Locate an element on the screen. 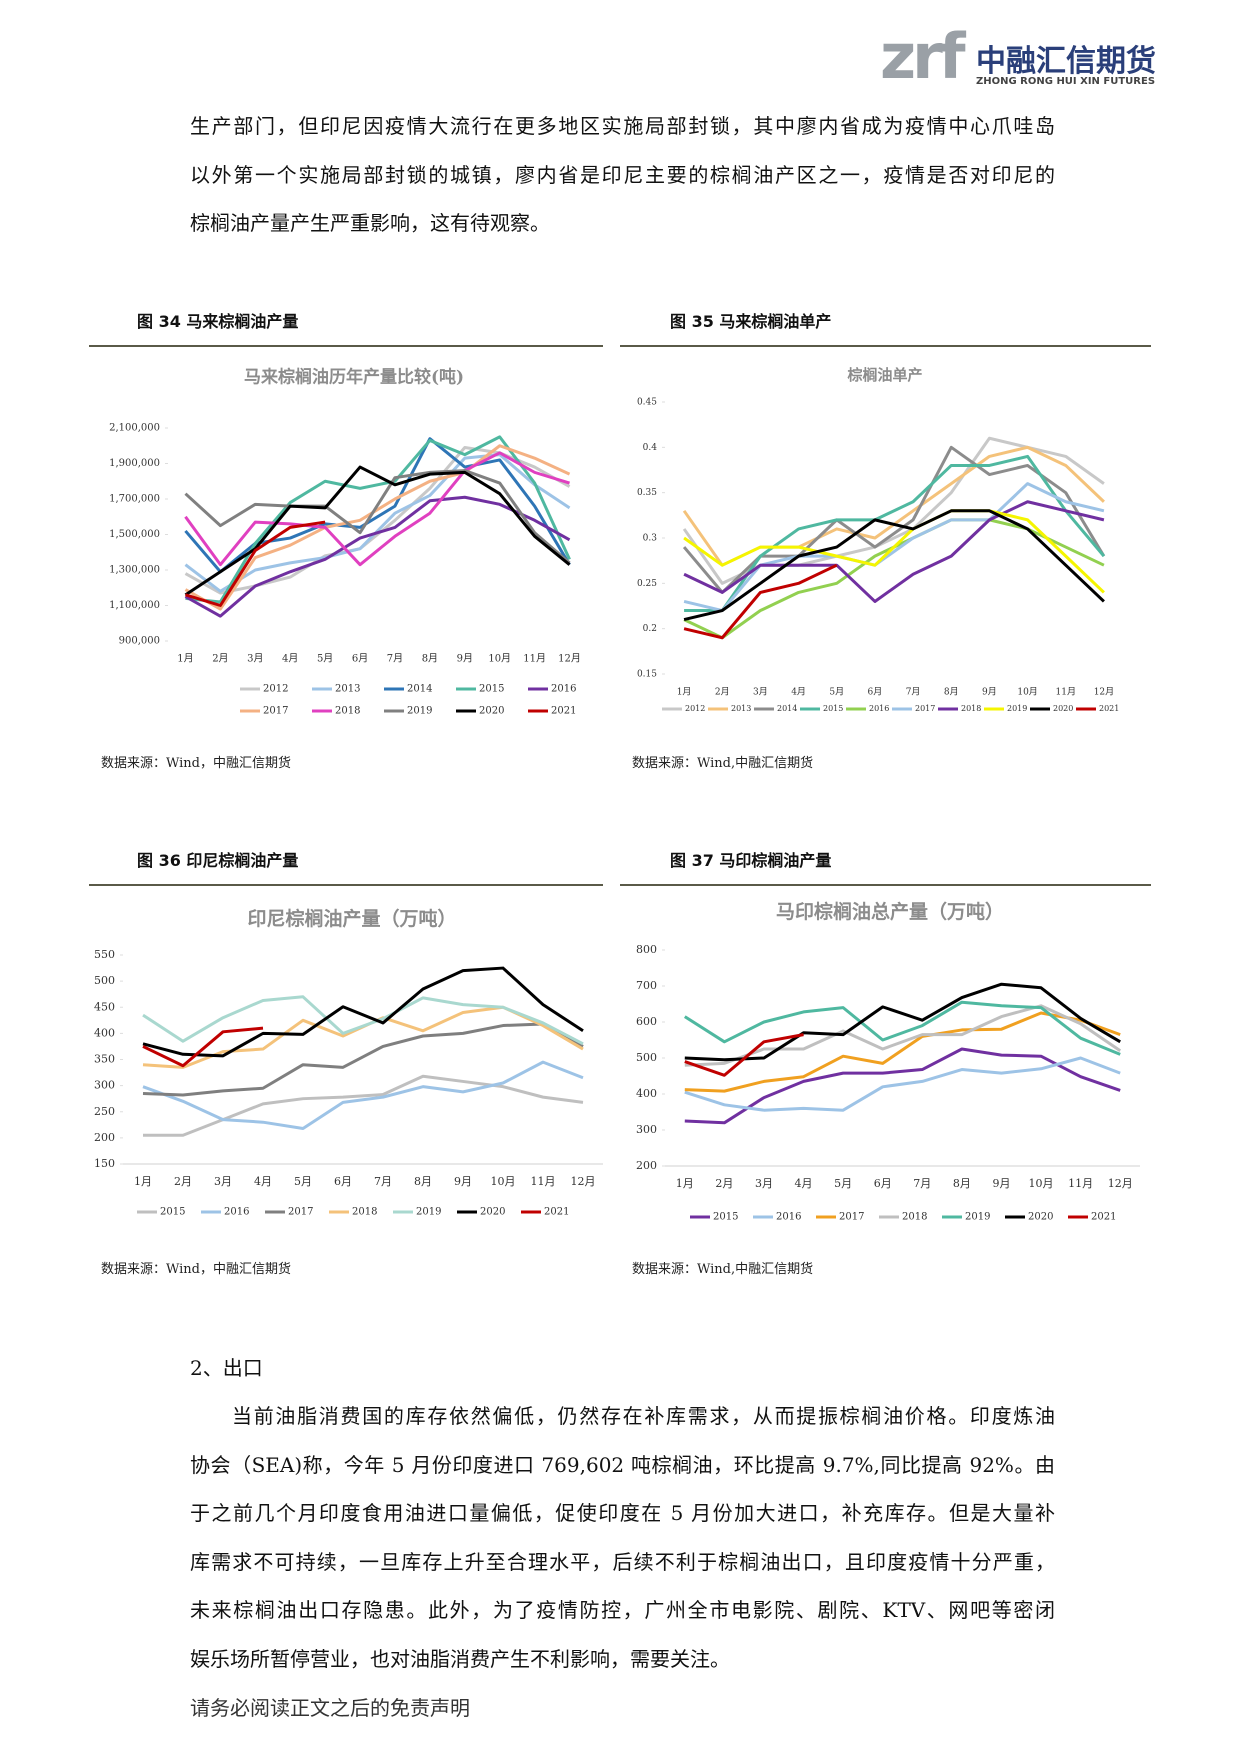 The width and height of the screenshot is (1240, 1753). paragraph-line: 生产部门，但印尼因疫情大流行在更多地区实施局部封锁，其中廖内省成为疫情中心爪哇岛 is located at coordinates (622, 126).